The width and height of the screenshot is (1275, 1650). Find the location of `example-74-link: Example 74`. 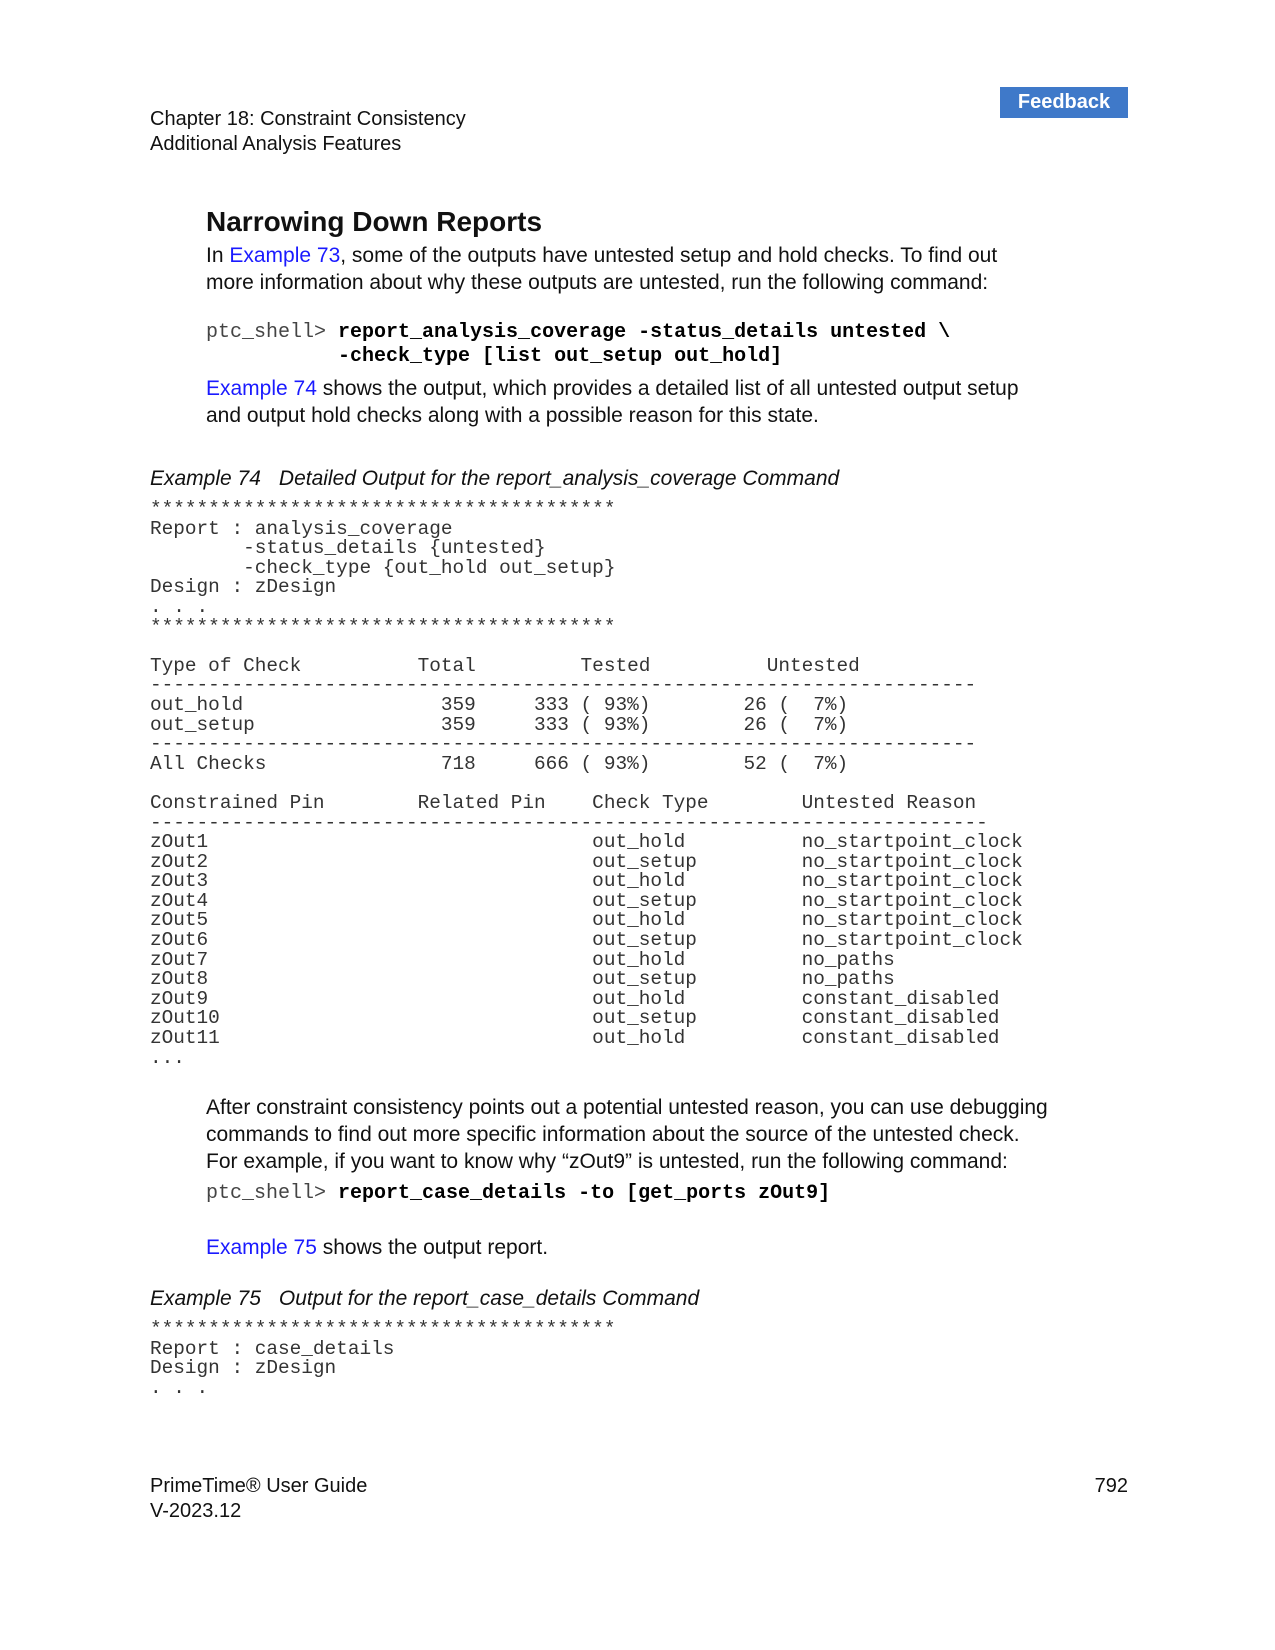

example-74-link: Example 74 is located at coordinates (261, 388).